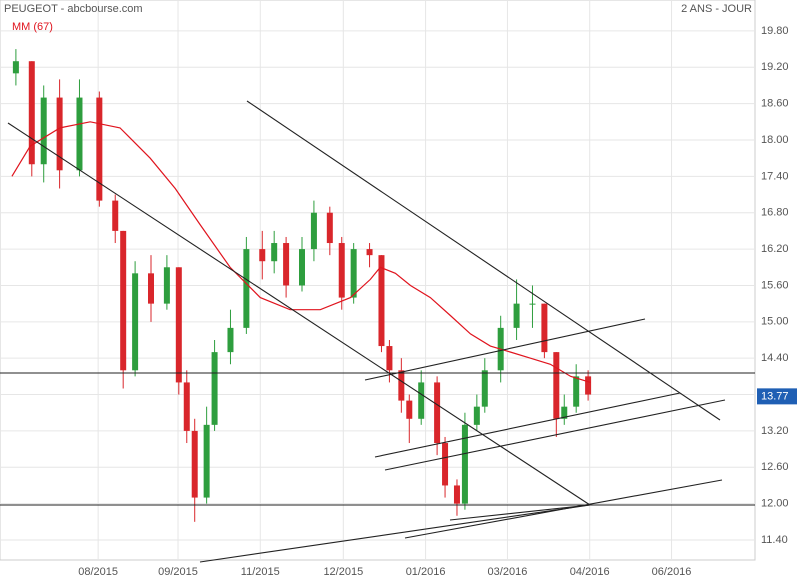 This screenshot has width=800, height=580. What do you see at coordinates (775, 249) in the screenshot?
I see `y-tick-label: 16.20` at bounding box center [775, 249].